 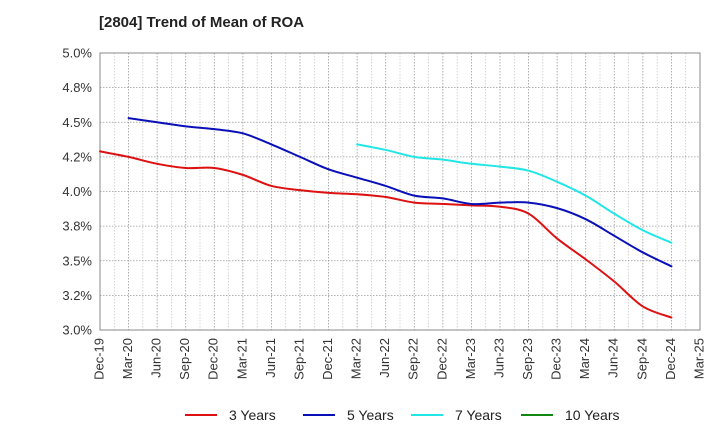 I want to click on x-tick-label: Dec-23, so click(x=556, y=359).